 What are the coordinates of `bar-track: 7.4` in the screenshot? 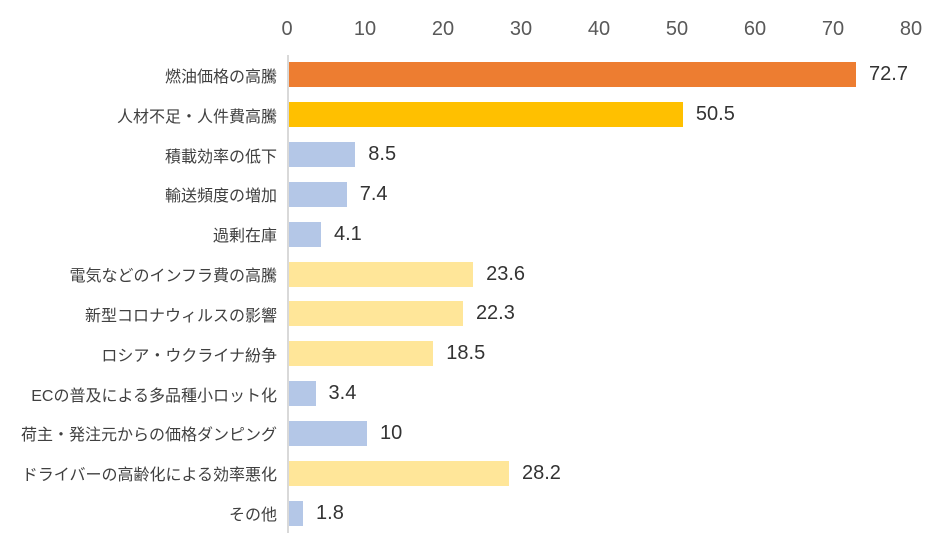 It's located at (618, 194).